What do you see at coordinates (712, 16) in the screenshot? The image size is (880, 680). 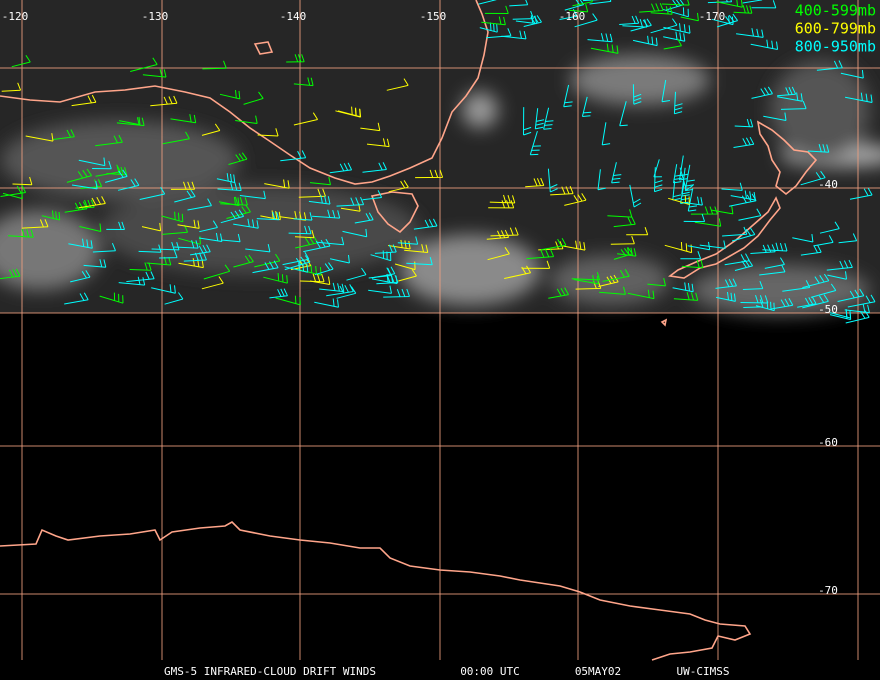 I see `lon-label: -170` at bounding box center [712, 16].